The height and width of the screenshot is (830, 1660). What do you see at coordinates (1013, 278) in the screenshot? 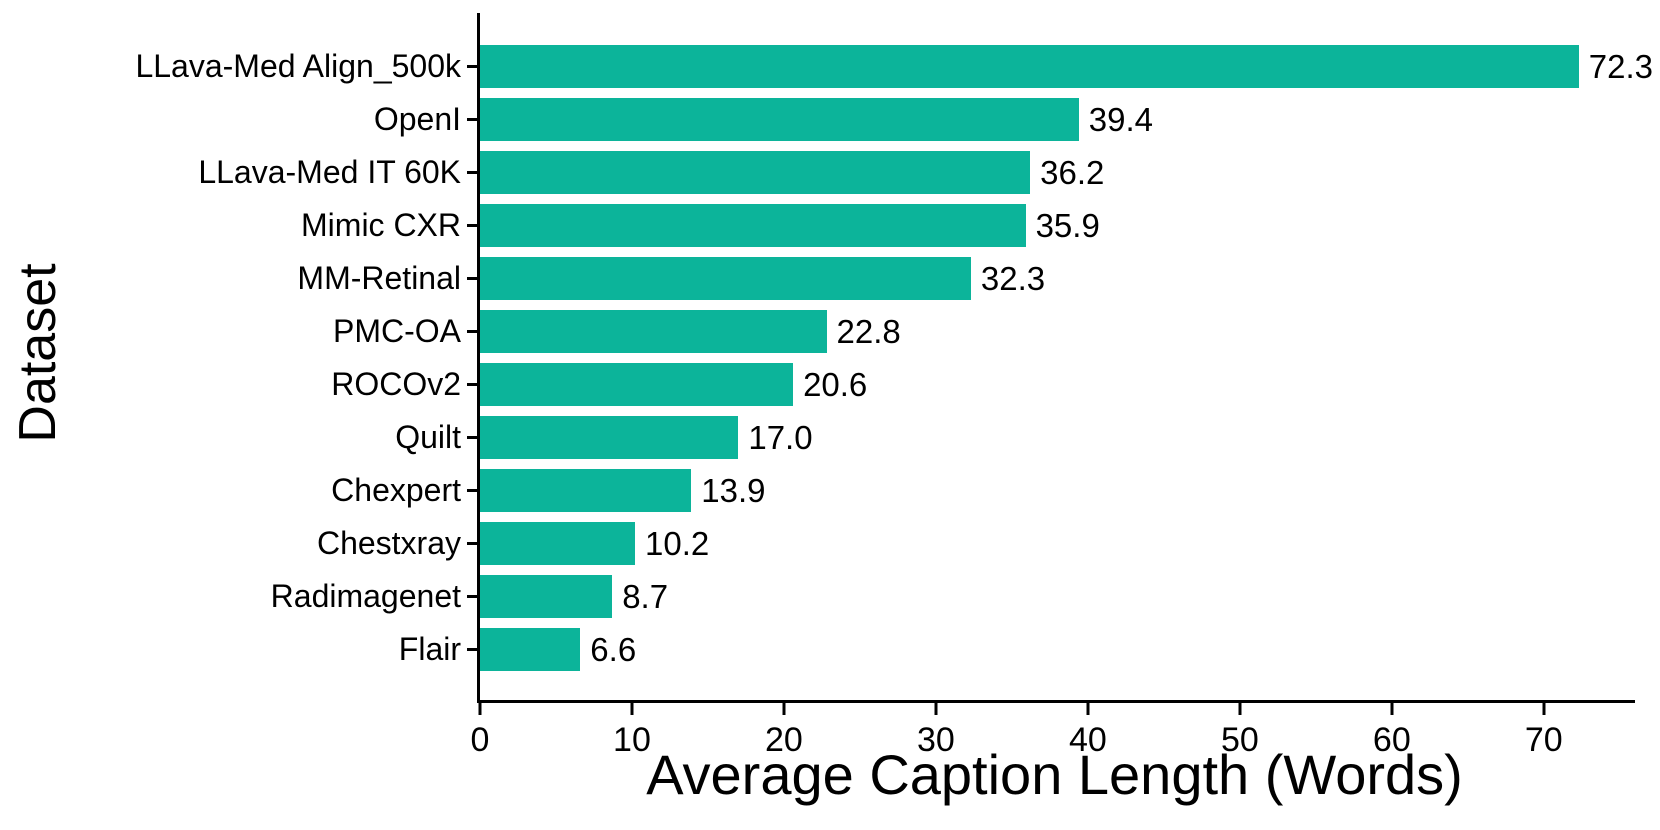
I see `bar-value-label: 32.3` at bounding box center [1013, 278].